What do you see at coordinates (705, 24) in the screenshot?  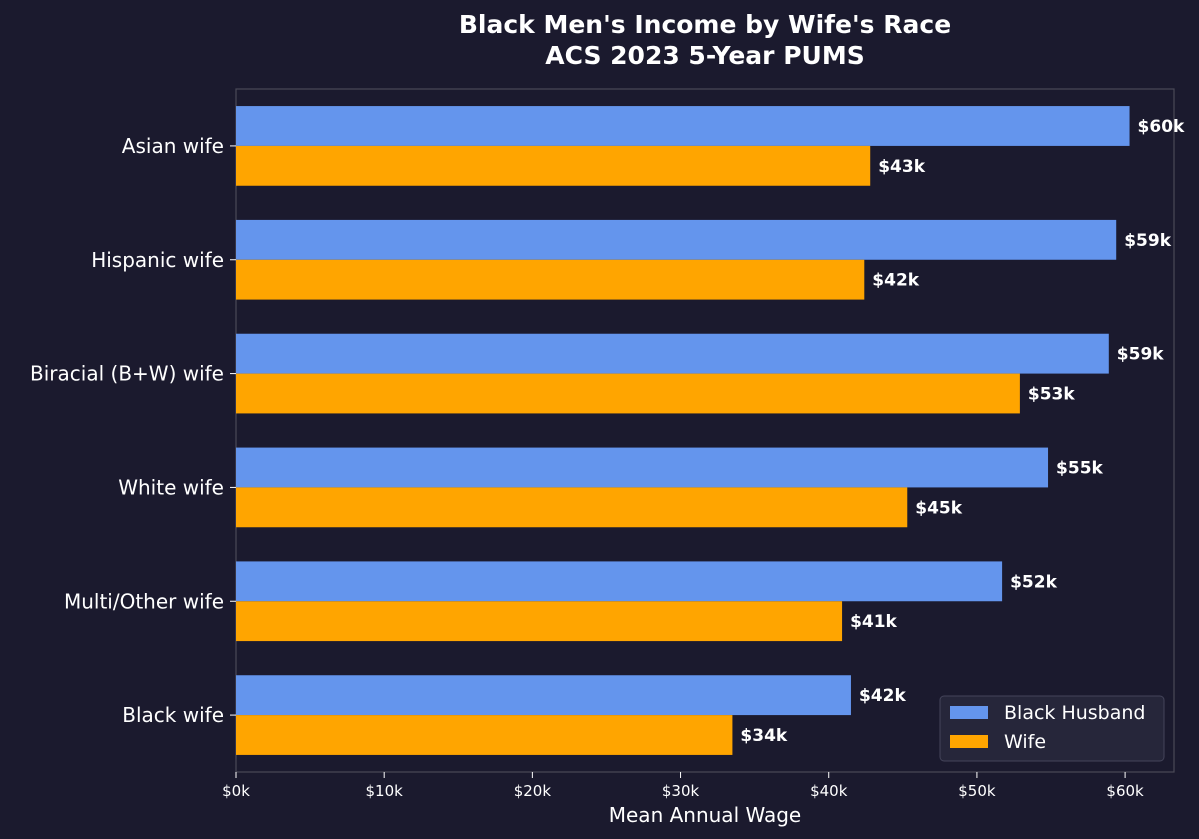 I see `chart-title-line-1: Black Men's Income by Wife's Race` at bounding box center [705, 24].